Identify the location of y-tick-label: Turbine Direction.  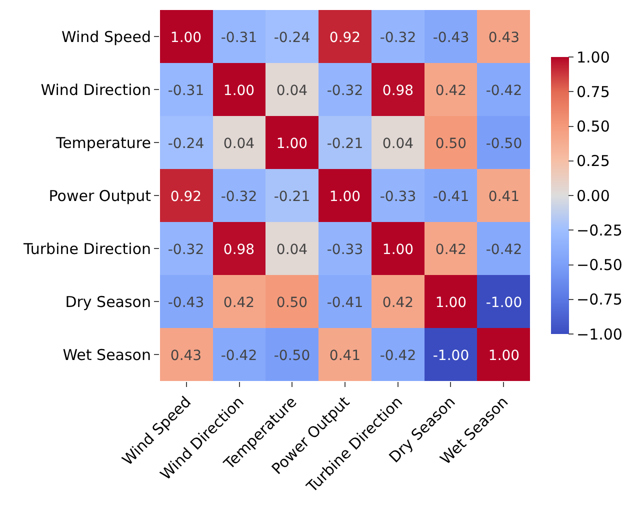
(86, 249).